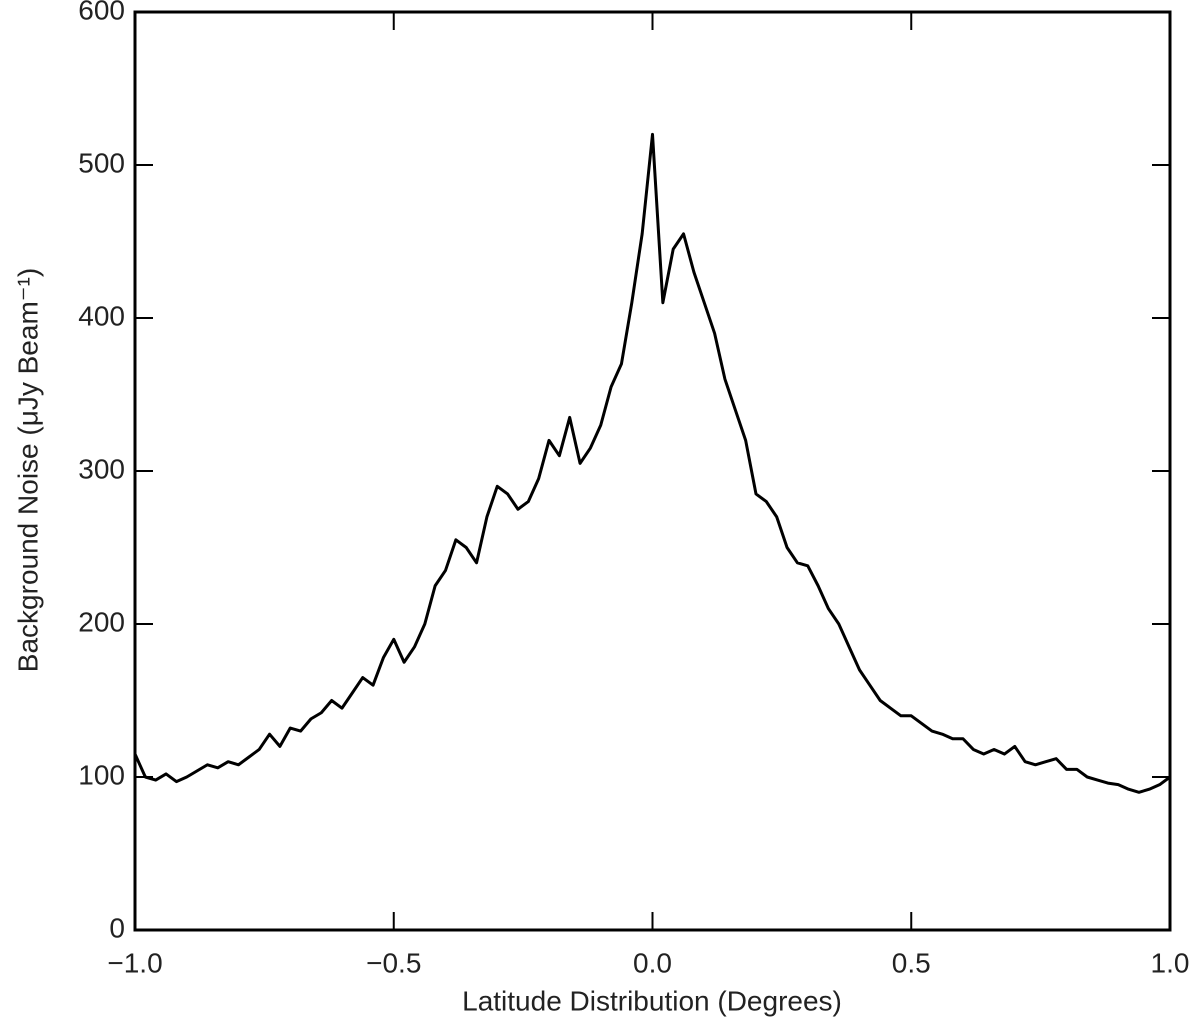 The height and width of the screenshot is (1026, 1200). What do you see at coordinates (117, 927) in the screenshot?
I see `y-tick-label: 0` at bounding box center [117, 927].